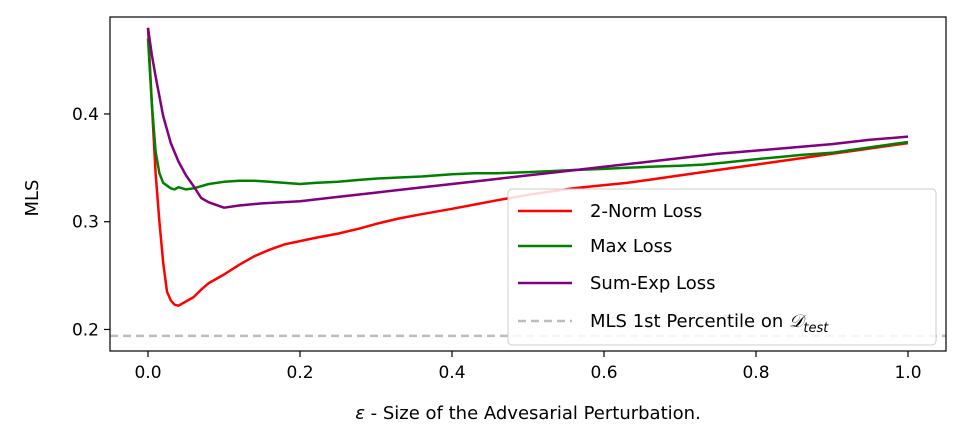 The image size is (978, 444). Describe the element at coordinates (689, 321) in the screenshot. I see `legend-label-mls-percentile-text: MLS 1st Percentile on` at that location.